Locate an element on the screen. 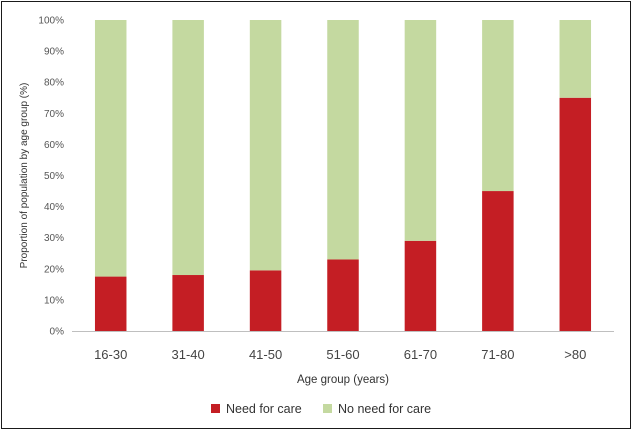  y-tick-label: 90% is located at coordinates (54, 52).